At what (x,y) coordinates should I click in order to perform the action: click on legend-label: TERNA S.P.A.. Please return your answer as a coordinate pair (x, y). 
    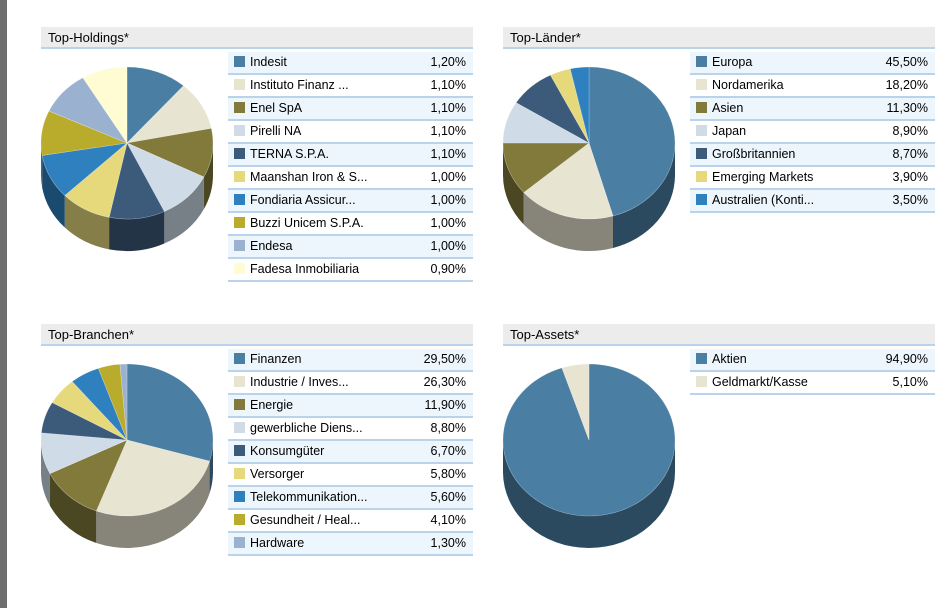
    Looking at the image, I should click on (289, 154).